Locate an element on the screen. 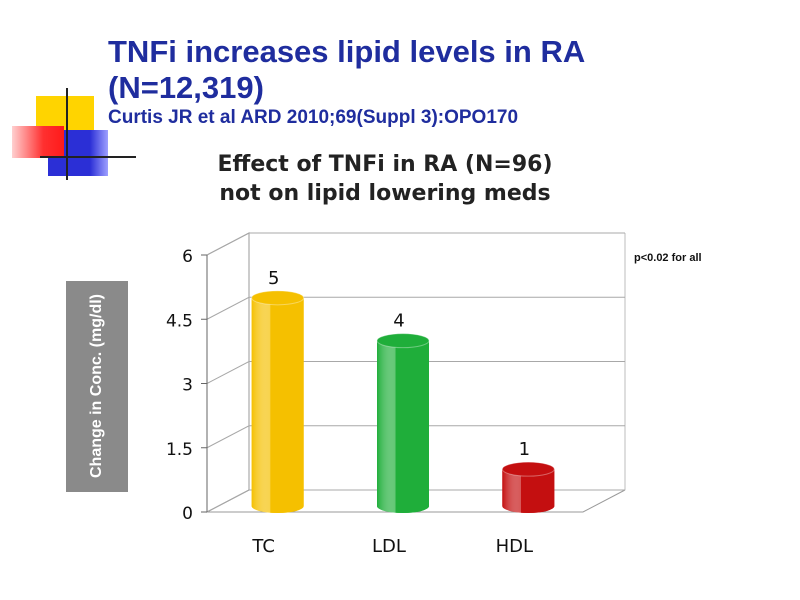 Image resolution: width=800 pixels, height=600 pixels. bar-tc is located at coordinates (278, 401).